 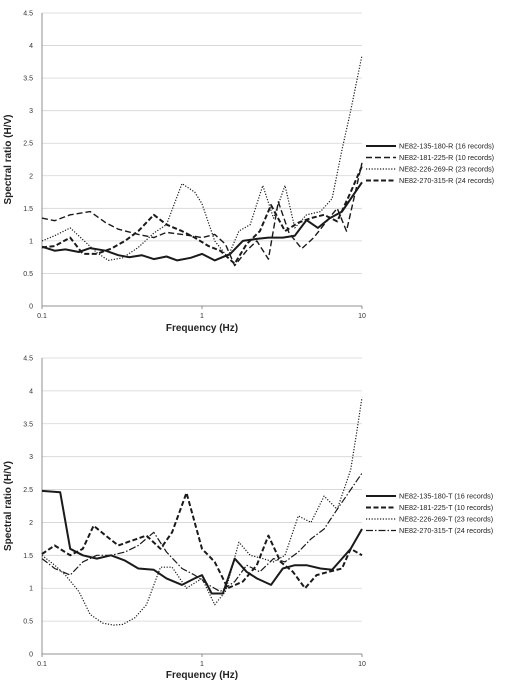 What do you see at coordinates (446, 507) in the screenshot?
I see `legend-label: NE82-181-225-T (10 records)` at bounding box center [446, 507].